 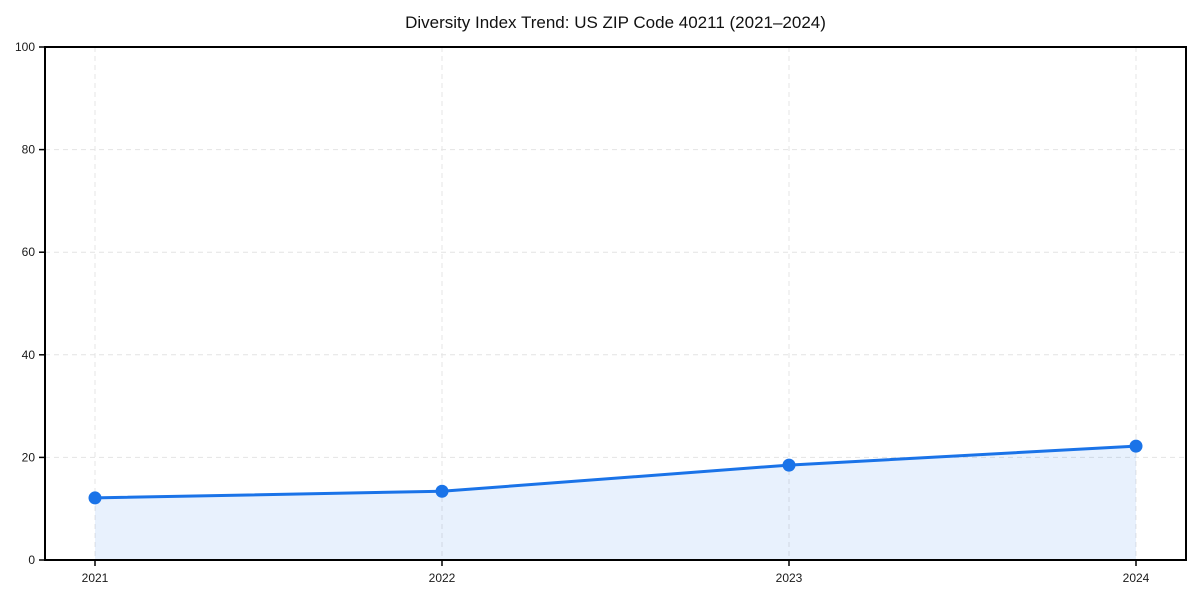 What do you see at coordinates (789, 578) in the screenshot?
I see `x-tick-label: 2023` at bounding box center [789, 578].